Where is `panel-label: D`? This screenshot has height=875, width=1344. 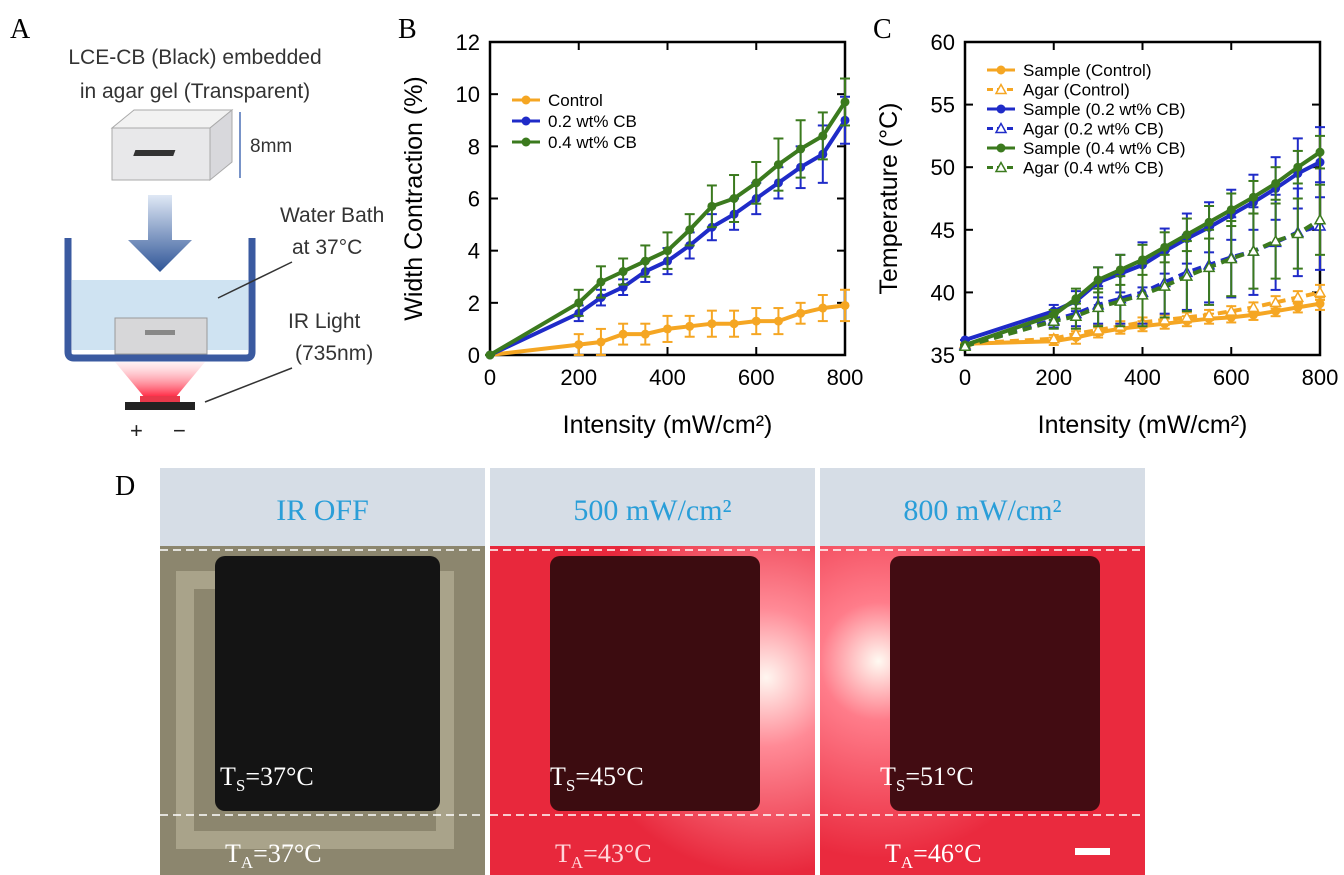 panel-label: D is located at coordinates (125, 486).